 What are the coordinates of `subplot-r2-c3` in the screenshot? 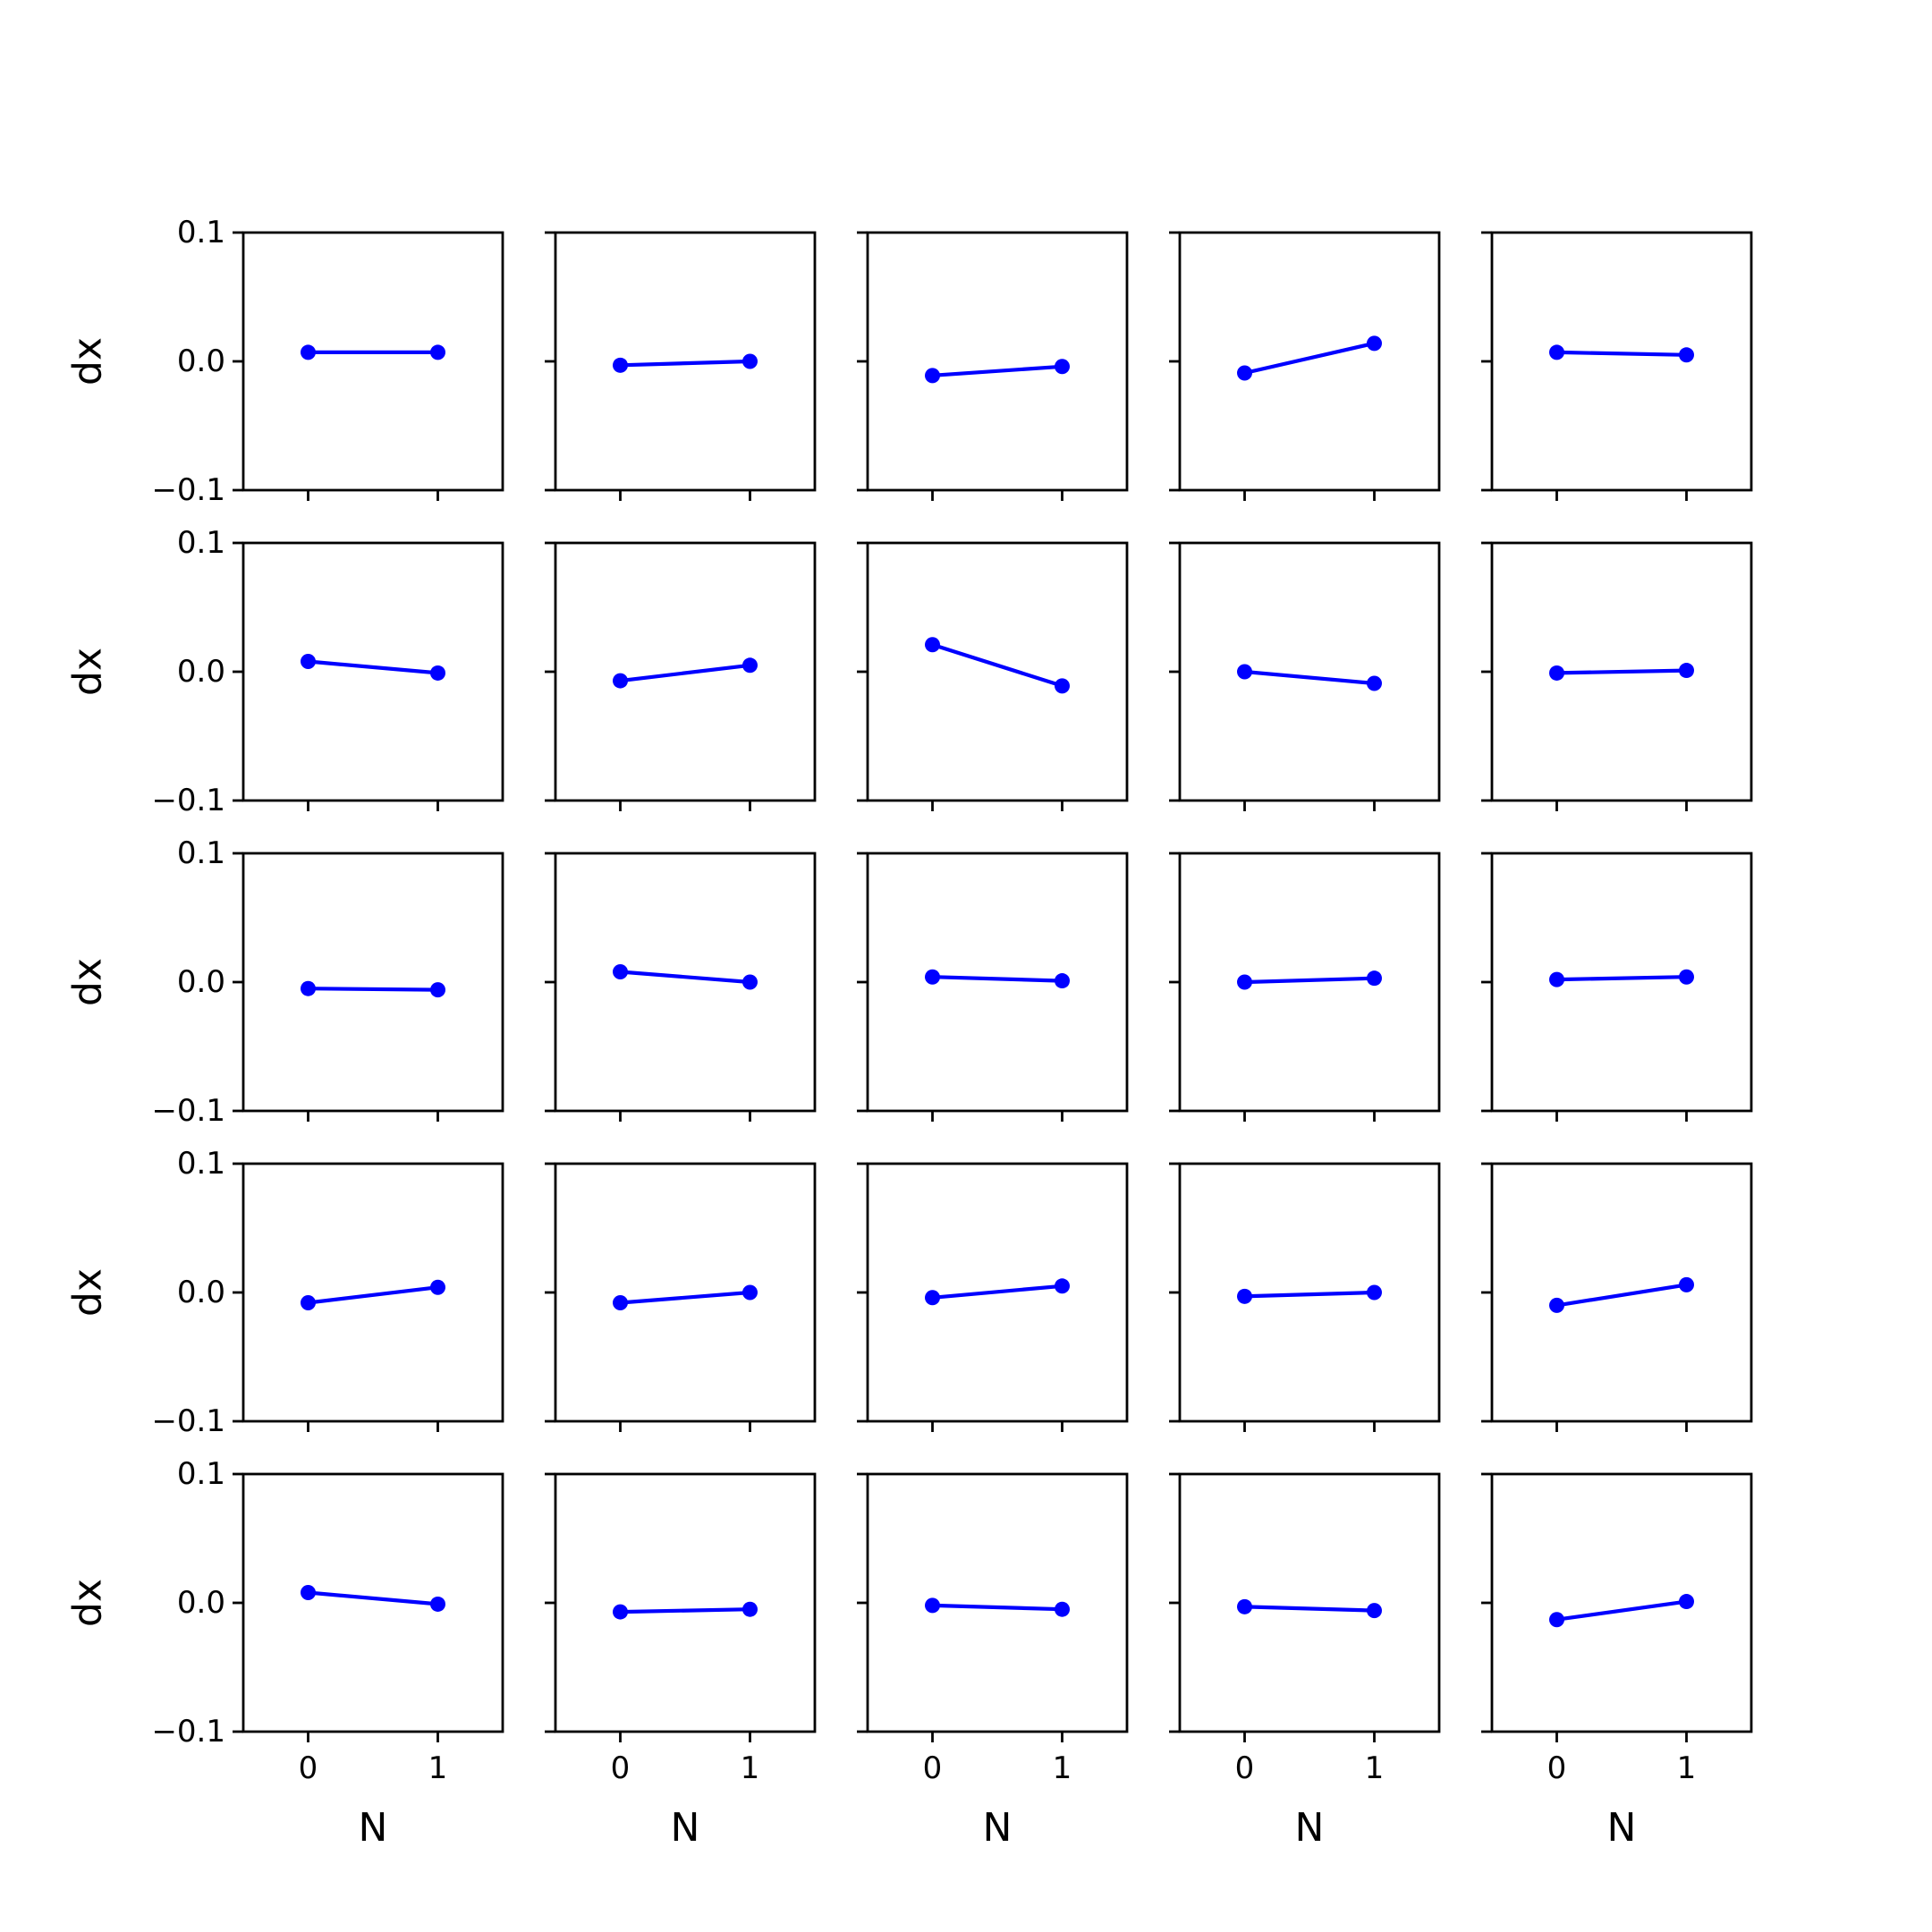 It's located at (993, 676).